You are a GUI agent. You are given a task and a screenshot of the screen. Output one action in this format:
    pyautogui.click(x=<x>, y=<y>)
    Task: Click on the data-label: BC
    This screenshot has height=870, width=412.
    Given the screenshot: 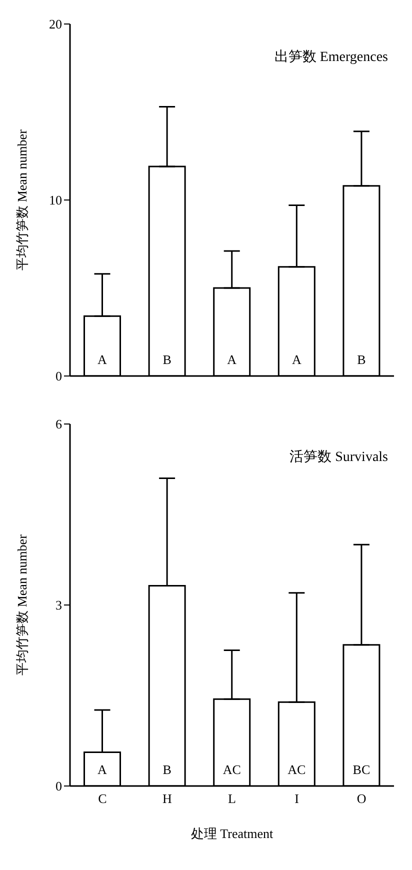 What is the action you would take?
    pyautogui.click(x=361, y=769)
    